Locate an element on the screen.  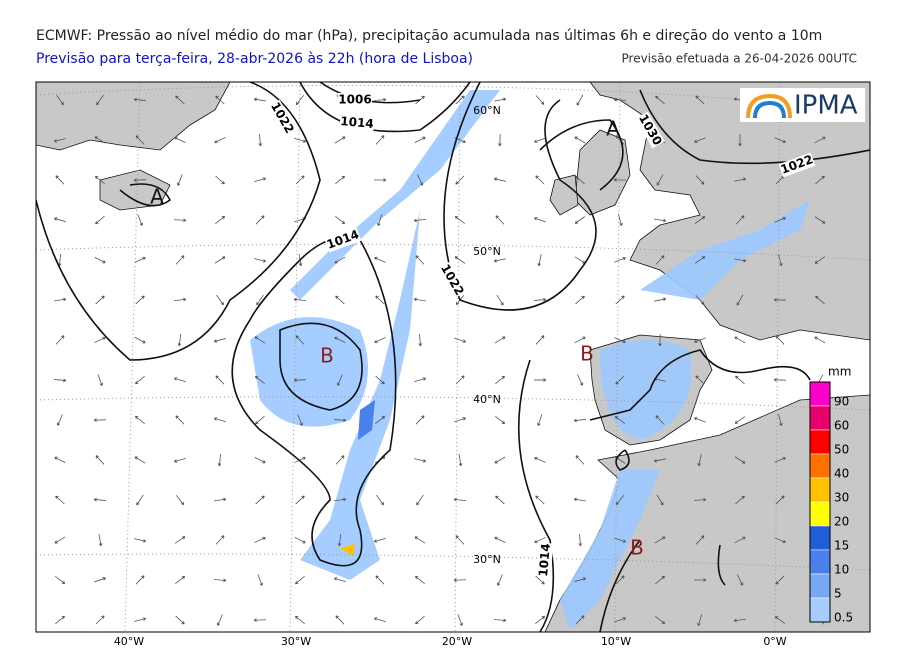
longitude-label: 20°W is located at coordinates (457, 641).